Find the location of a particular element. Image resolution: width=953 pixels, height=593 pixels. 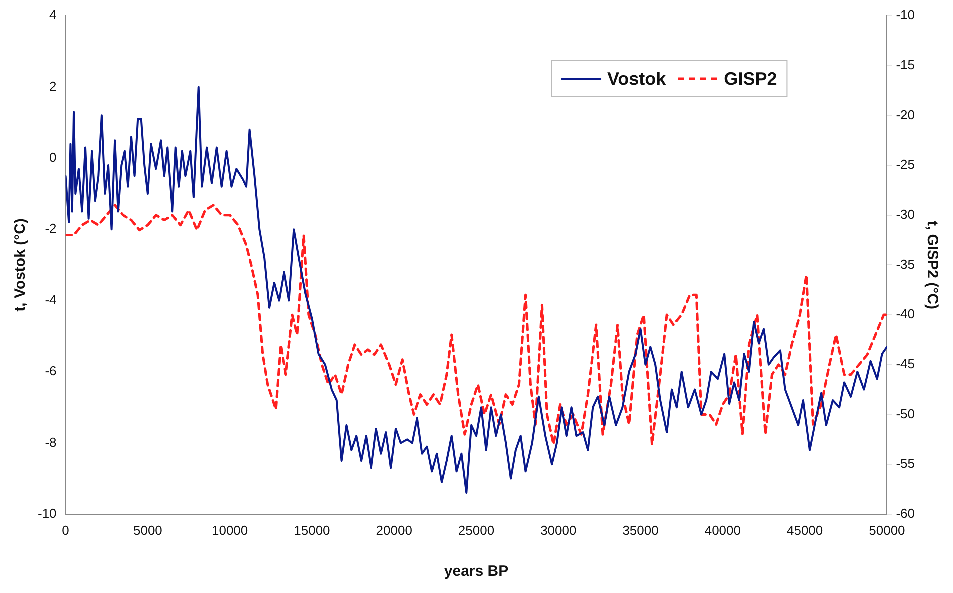

x-tick-label: 45000 is located at coordinates (805, 530).